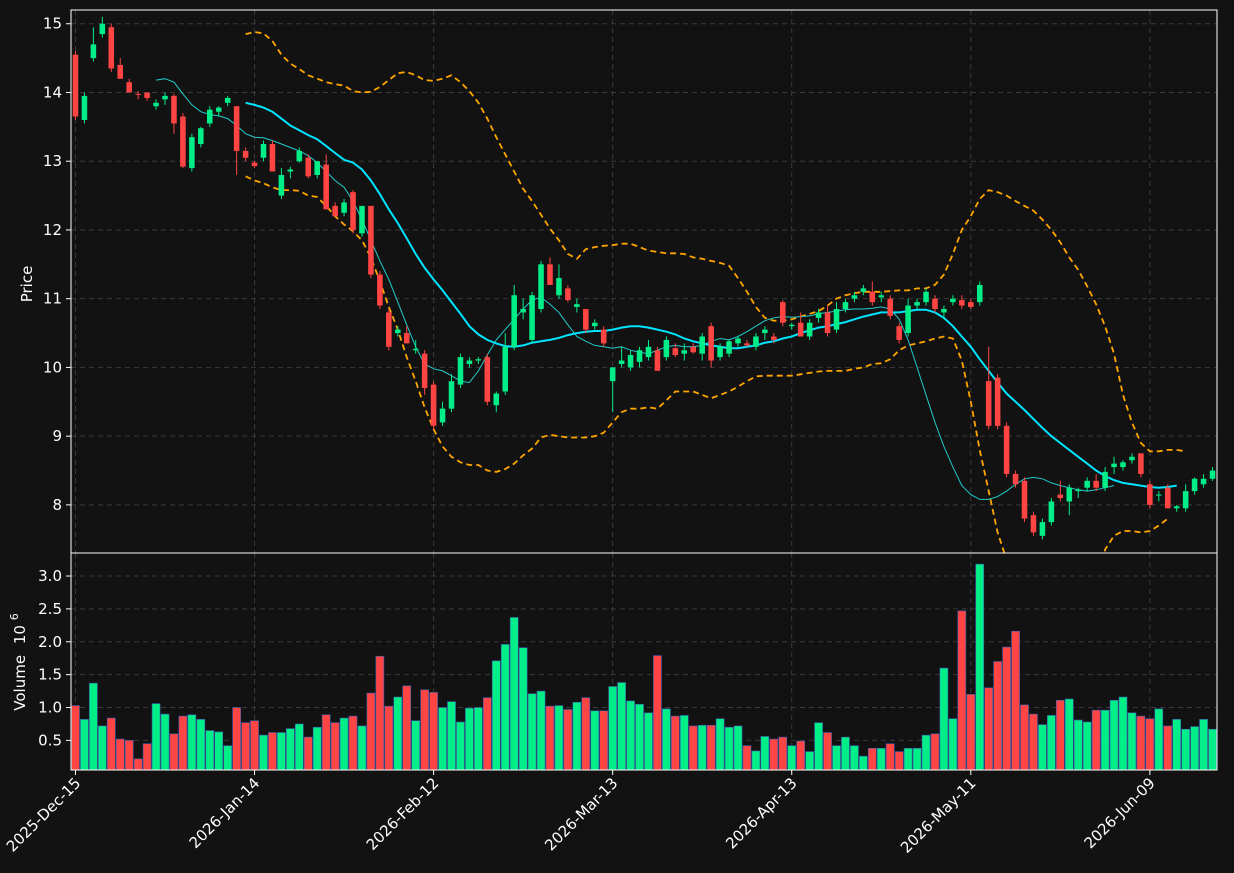  Describe the element at coordinates (20, 683) in the screenshot. I see `volume-axis-label-text: Volume` at that location.